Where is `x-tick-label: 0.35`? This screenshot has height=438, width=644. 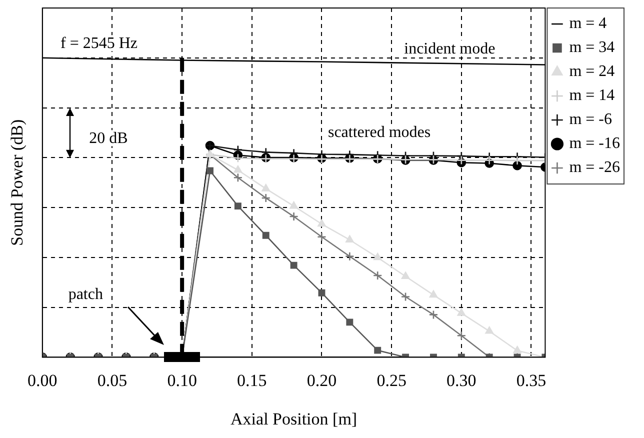 x-tick-label: 0.35 is located at coordinates (531, 380).